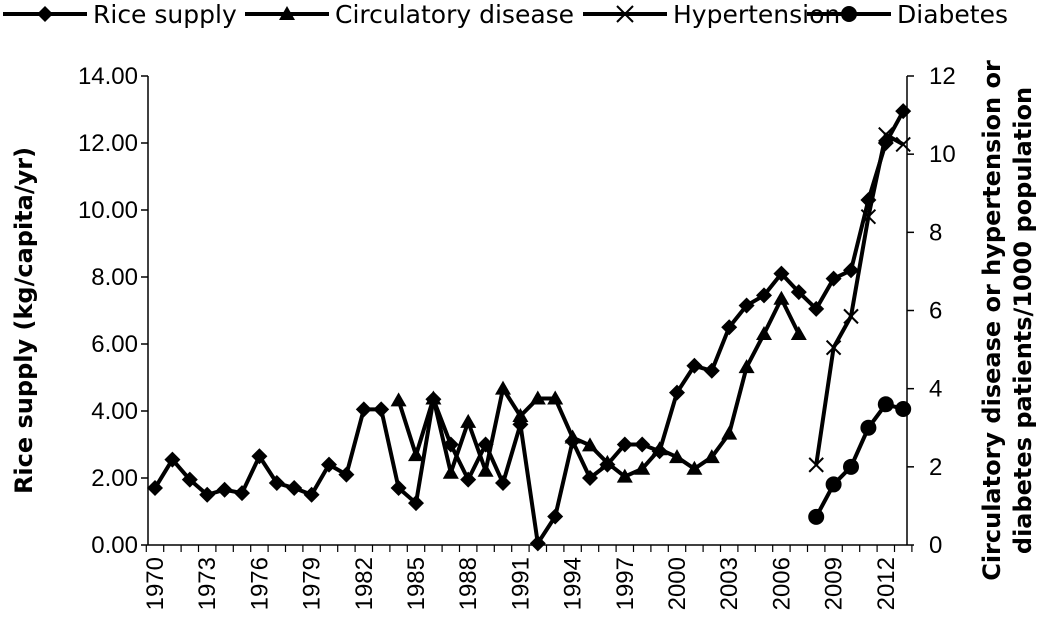  What do you see at coordinates (573, 583) in the screenshot?
I see `x-tick-label: 1994` at bounding box center [573, 583].